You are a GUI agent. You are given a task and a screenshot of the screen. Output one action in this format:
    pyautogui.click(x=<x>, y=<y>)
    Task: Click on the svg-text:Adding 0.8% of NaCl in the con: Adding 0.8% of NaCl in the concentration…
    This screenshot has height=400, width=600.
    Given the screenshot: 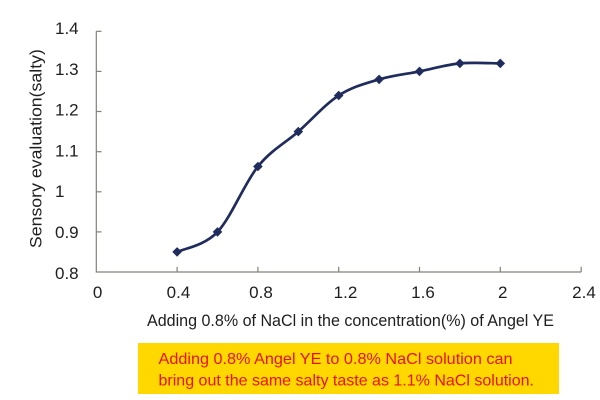 What is the action you would take?
    pyautogui.click(x=350, y=320)
    